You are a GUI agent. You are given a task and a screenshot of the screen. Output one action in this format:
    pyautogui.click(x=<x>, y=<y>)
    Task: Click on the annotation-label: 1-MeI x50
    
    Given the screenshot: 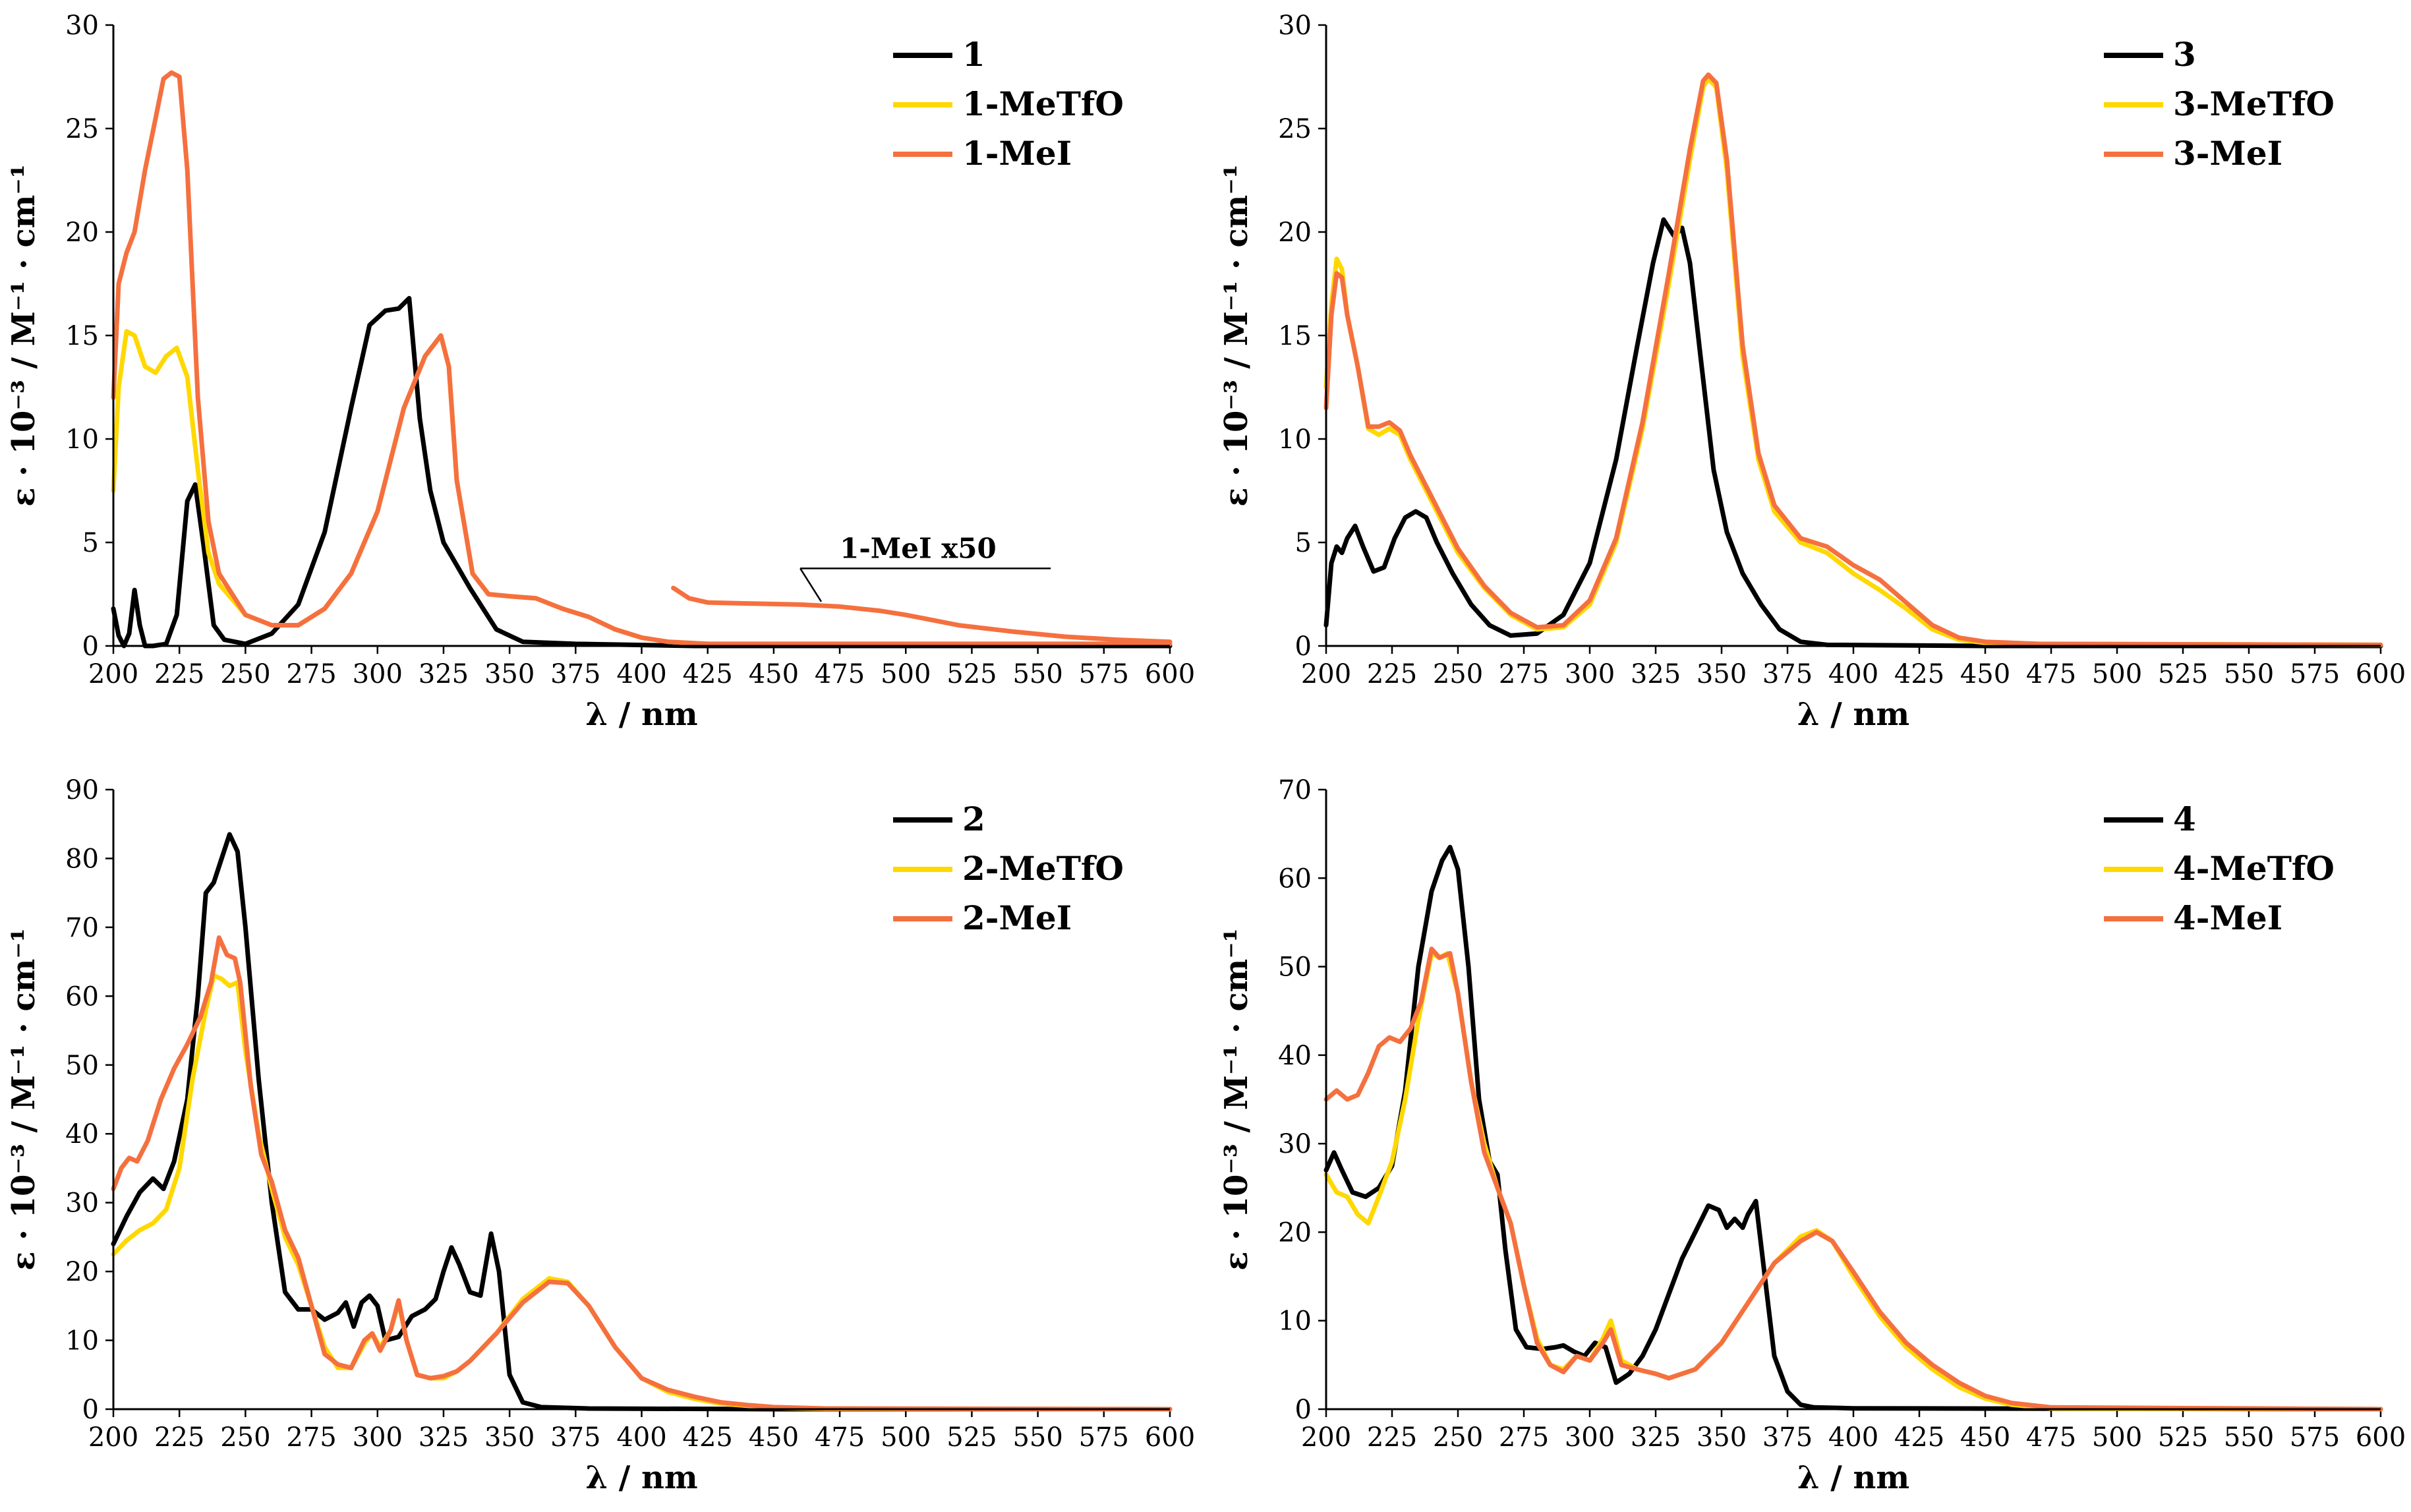 What is the action you would take?
    pyautogui.click(x=918, y=548)
    